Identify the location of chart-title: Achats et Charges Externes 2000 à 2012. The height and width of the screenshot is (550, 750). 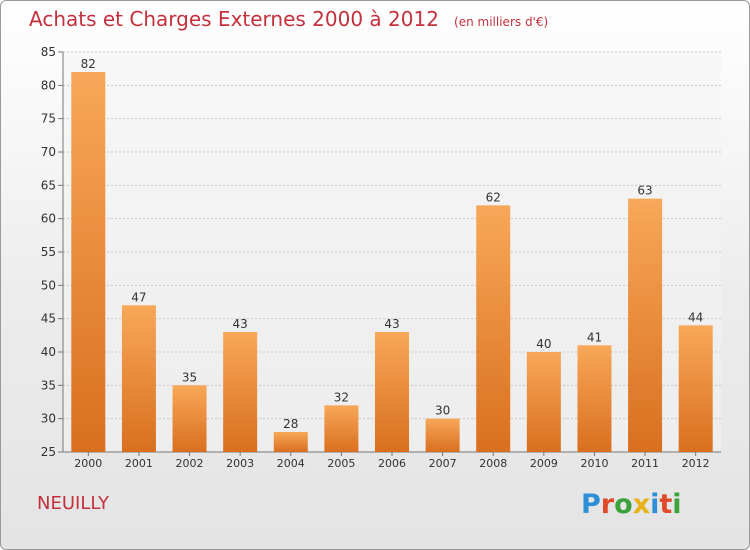
(234, 19).